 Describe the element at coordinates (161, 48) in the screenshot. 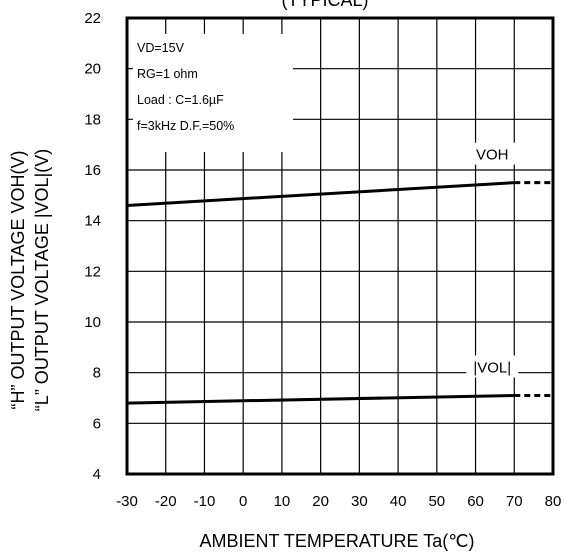

I see `condition-text: VD=15V` at that location.